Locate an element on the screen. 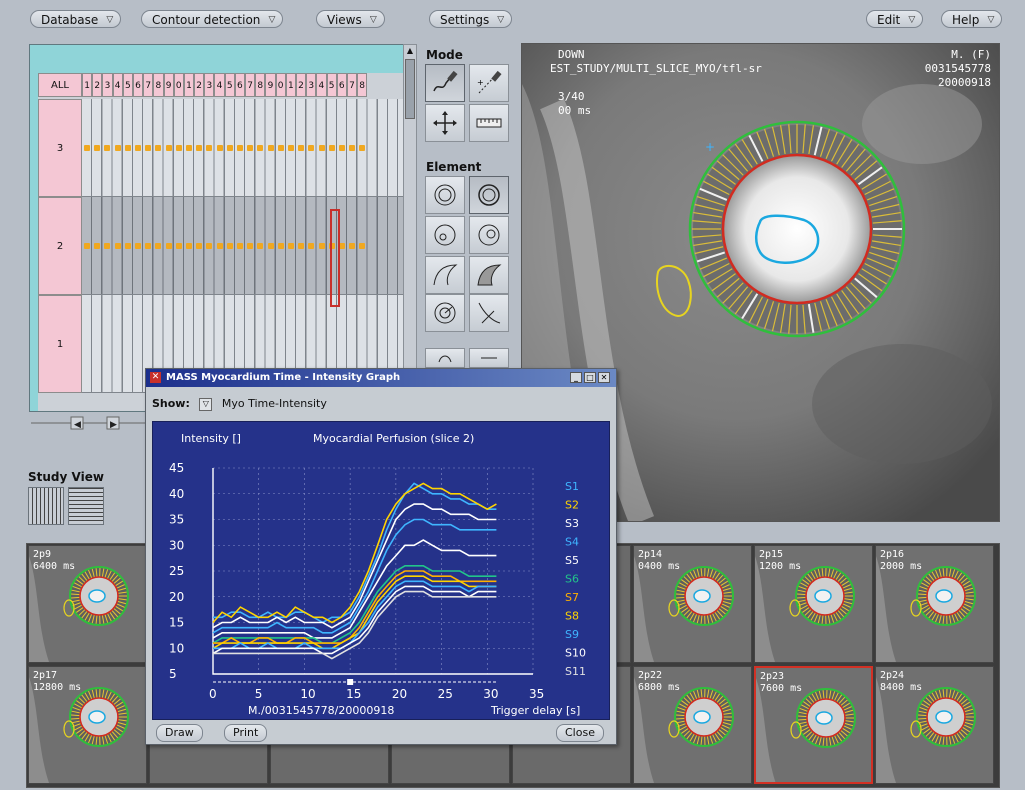 The width and height of the screenshot is (1025, 790). edit-points-tool: + is located at coordinates (489, 83).